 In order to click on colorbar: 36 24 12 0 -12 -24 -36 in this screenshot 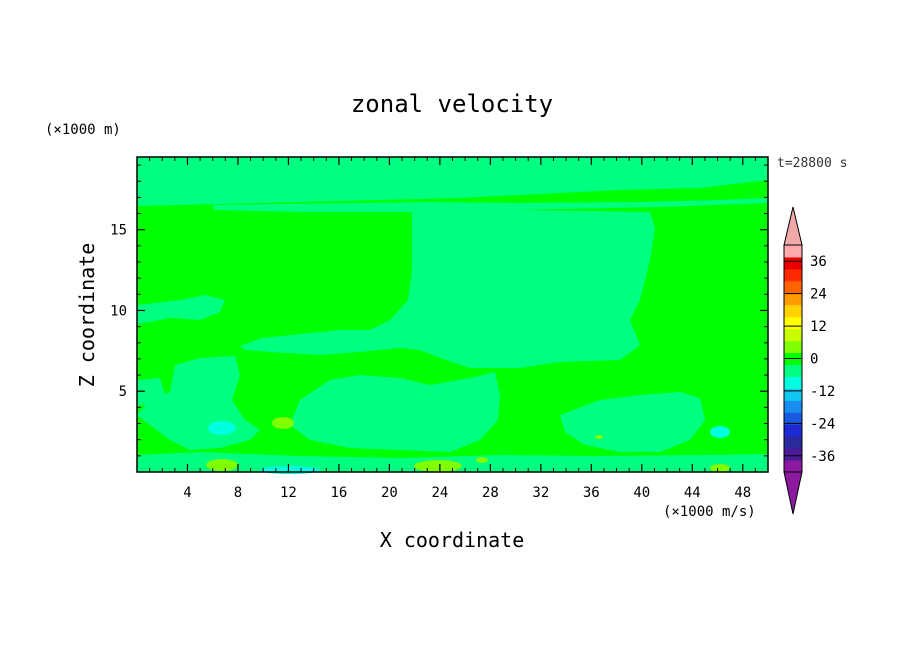, I will do `click(809, 360)`.